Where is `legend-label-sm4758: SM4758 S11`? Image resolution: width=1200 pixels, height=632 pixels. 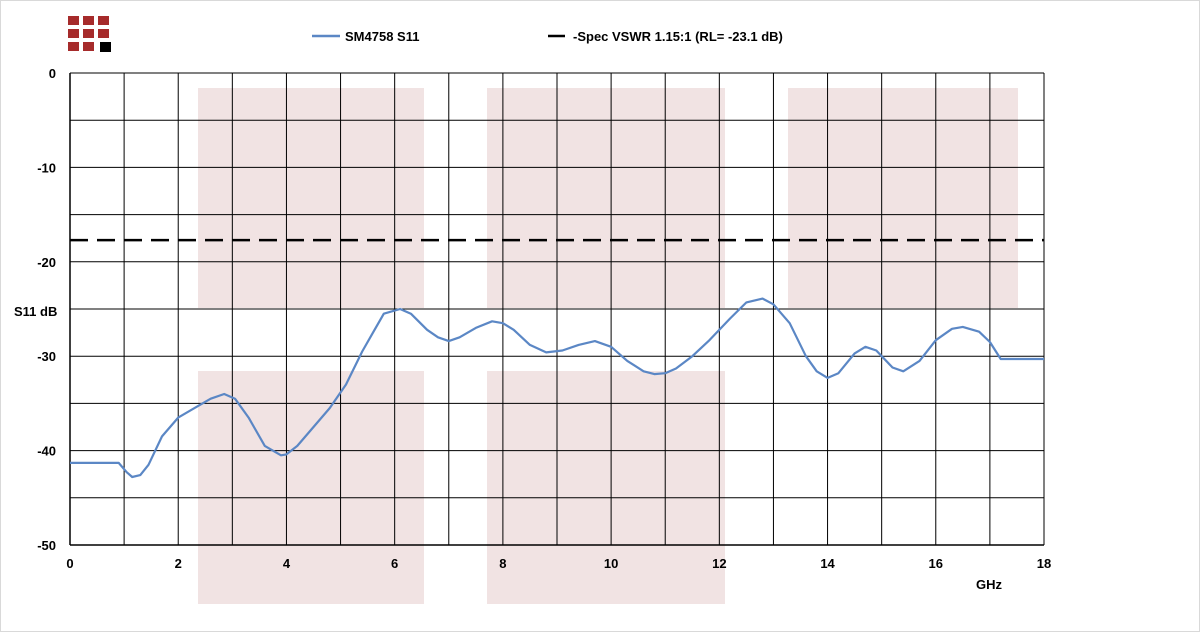 legend-label-sm4758: SM4758 S11 is located at coordinates (382, 36).